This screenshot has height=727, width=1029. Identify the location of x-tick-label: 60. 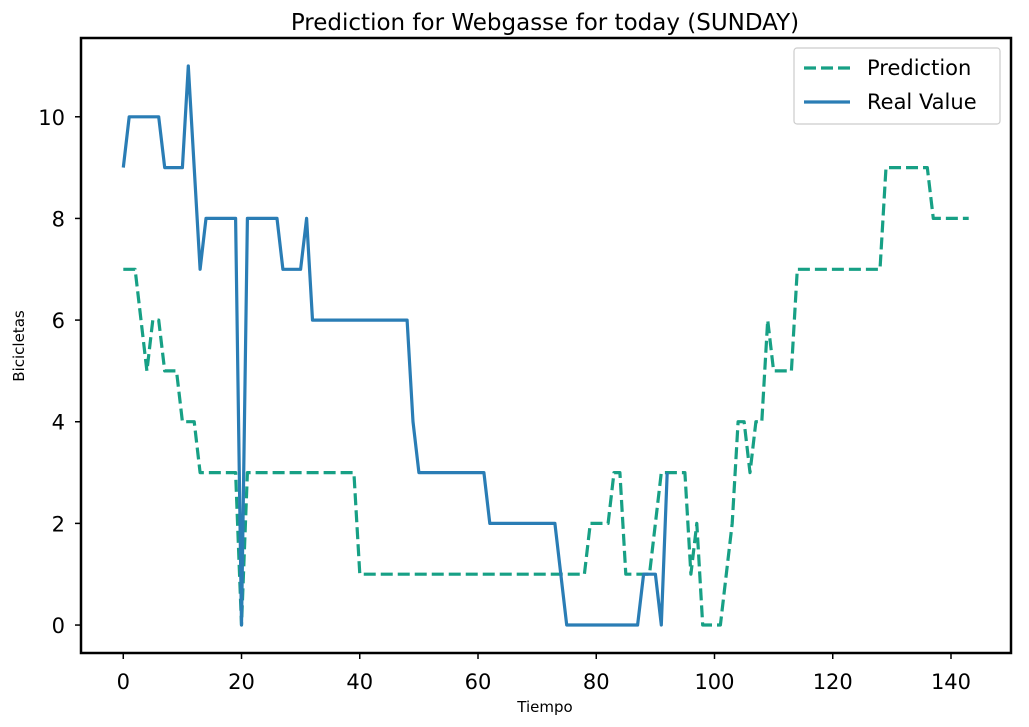
(478, 682).